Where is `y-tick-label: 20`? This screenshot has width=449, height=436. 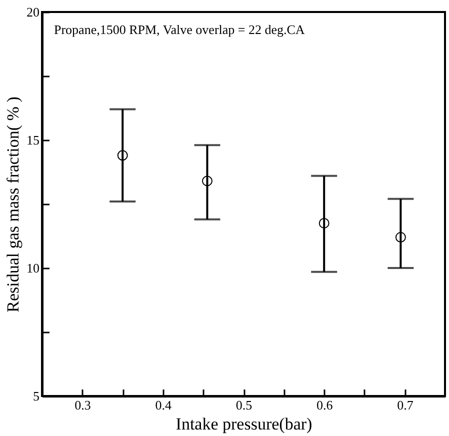 y-tick-label: 20 is located at coordinates (33, 12).